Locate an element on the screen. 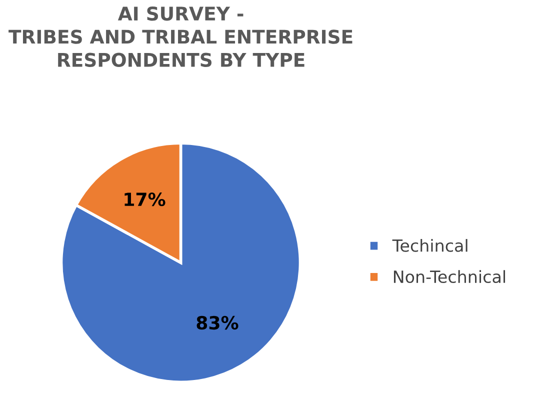 Image resolution: width=542 pixels, height=412 pixels. legend-label: Non-Technical is located at coordinates (450, 277).